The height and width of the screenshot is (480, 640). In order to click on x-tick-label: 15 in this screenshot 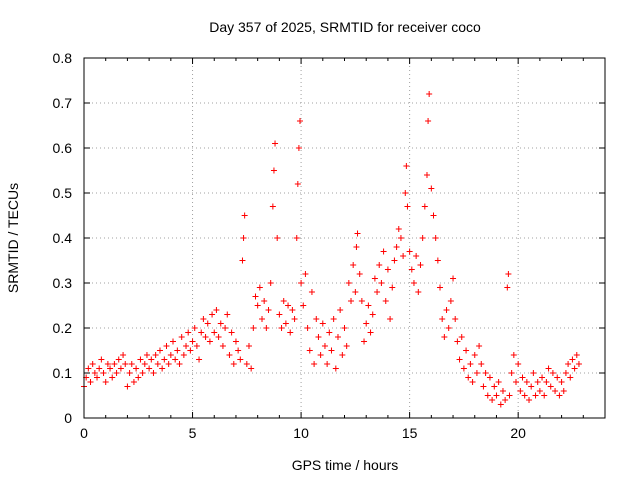, I will do `click(410, 433)`.